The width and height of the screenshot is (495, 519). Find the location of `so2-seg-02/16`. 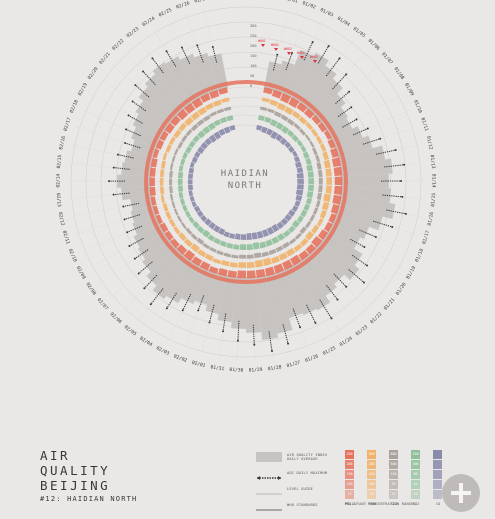

so2-seg-02/16 is located at coordinates (171, 166).